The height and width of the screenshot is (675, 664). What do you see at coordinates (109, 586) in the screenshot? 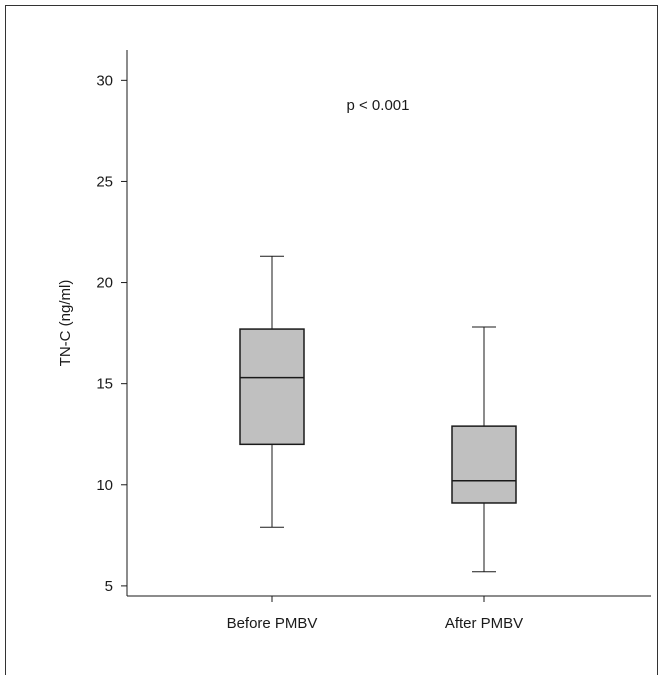
I see `y-tick-label: 5` at bounding box center [109, 586].